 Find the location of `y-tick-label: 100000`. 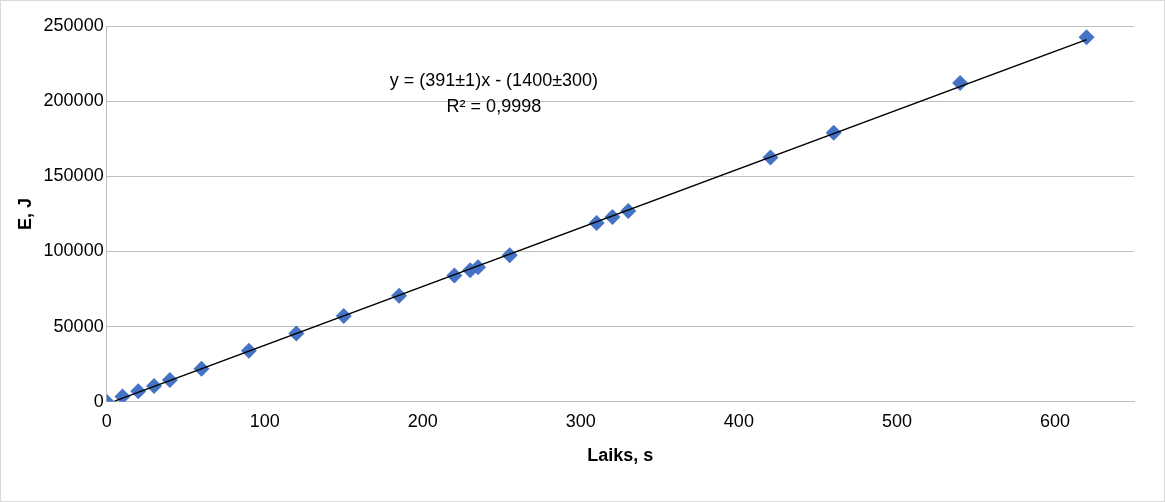

y-tick-label: 100000 is located at coordinates (73, 250).